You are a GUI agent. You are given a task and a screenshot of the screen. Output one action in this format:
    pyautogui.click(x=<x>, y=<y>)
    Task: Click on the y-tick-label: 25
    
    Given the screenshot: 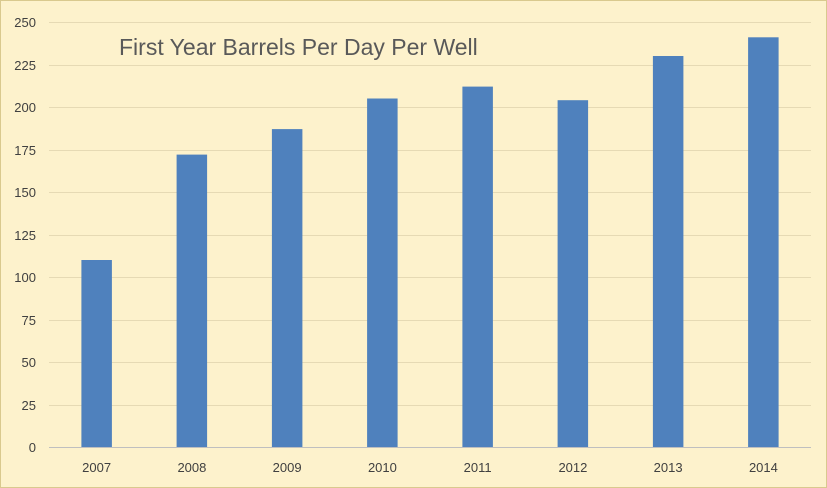 What is the action you would take?
    pyautogui.click(x=29, y=405)
    